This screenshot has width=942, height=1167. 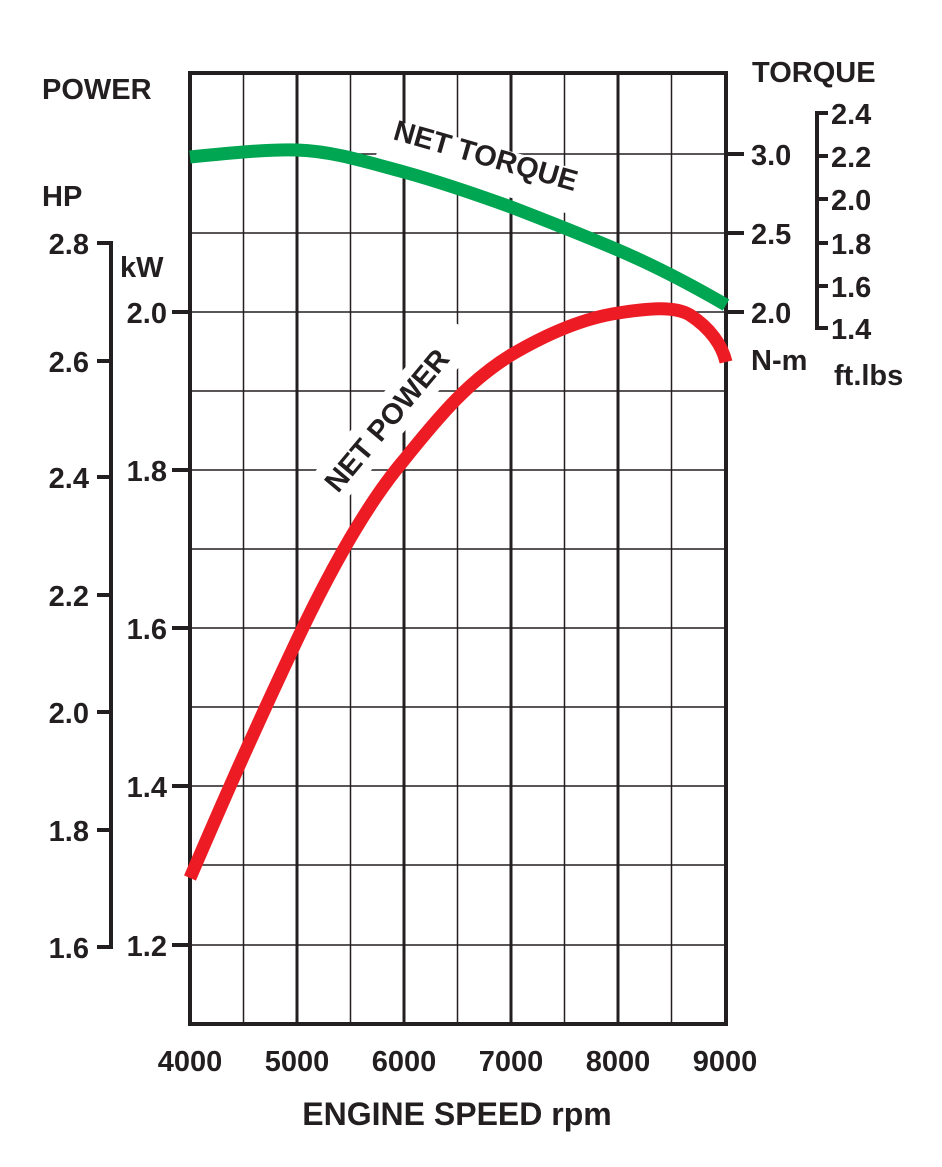 What do you see at coordinates (868, 376) in the screenshot?
I see `ftlbs-unit-label: ft.lbs` at bounding box center [868, 376].